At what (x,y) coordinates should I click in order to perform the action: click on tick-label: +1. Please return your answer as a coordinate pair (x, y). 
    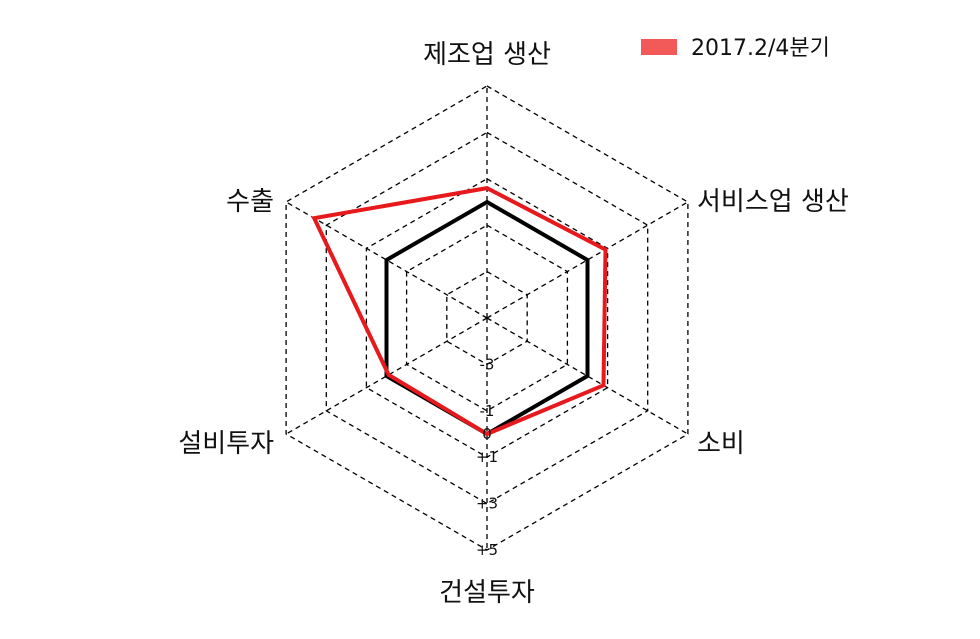
    Looking at the image, I should click on (487, 457).